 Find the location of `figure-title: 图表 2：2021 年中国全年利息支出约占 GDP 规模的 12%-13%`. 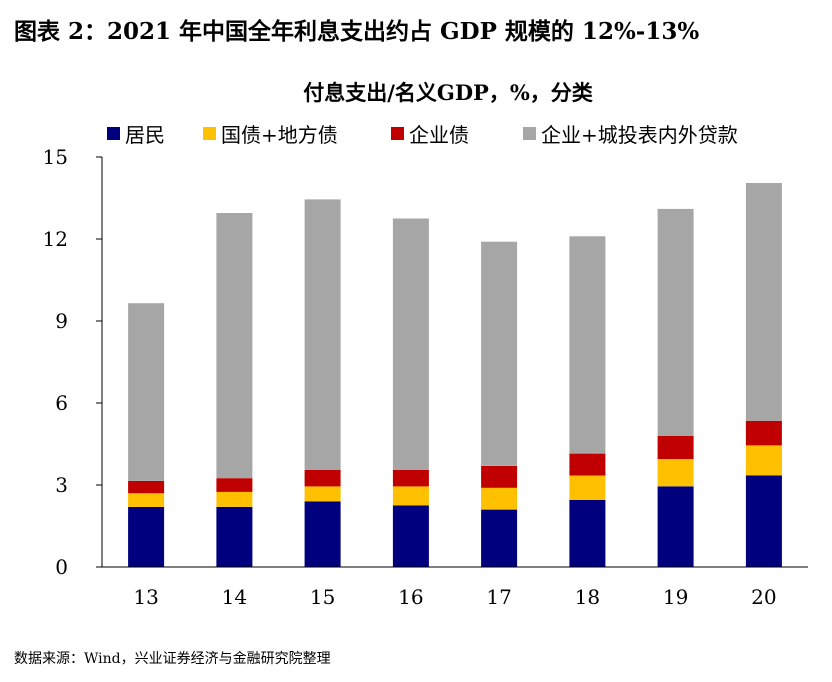

figure-title: 图表 2：2021 年中国全年利息支出约占 GDP 规模的 12%-13% is located at coordinates (357, 31).